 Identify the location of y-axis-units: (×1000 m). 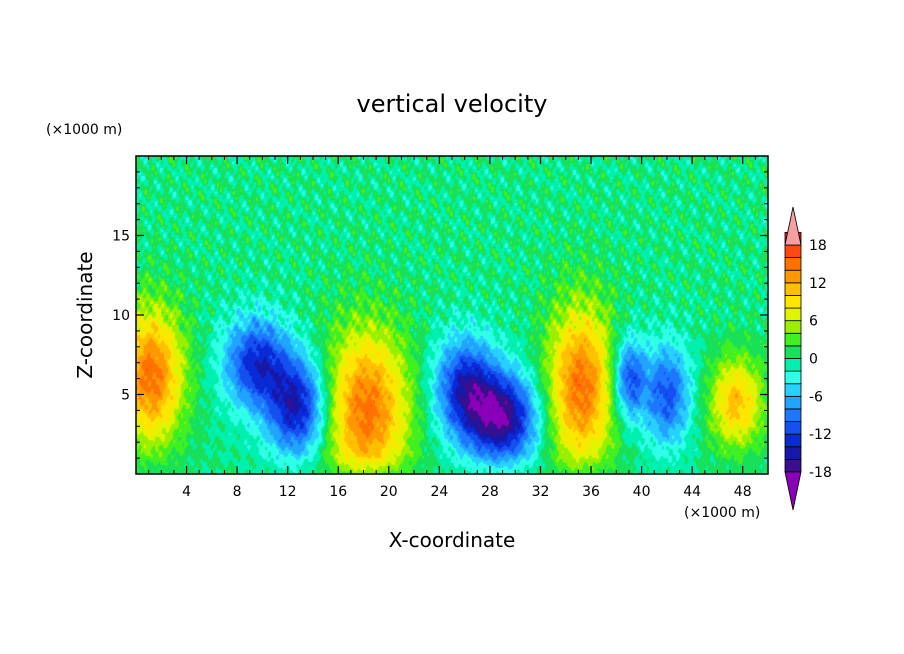
(84, 130).